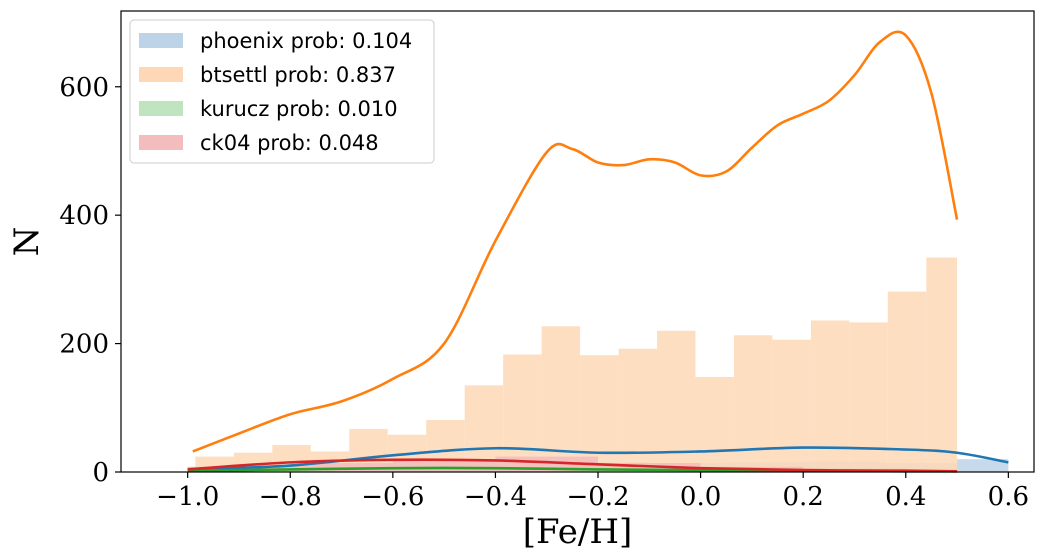 The image size is (1057, 559). I want to click on x-tick-label: −0.2, so click(597, 497).